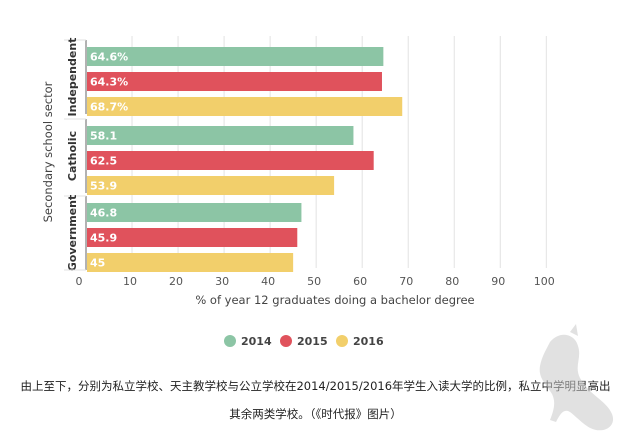  I want to click on bar-government-2016, so click(190, 262).